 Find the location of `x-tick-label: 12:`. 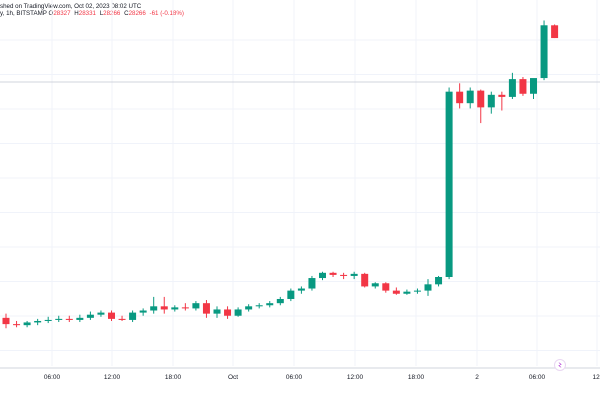

x-tick-label: 12: is located at coordinates (596, 377).